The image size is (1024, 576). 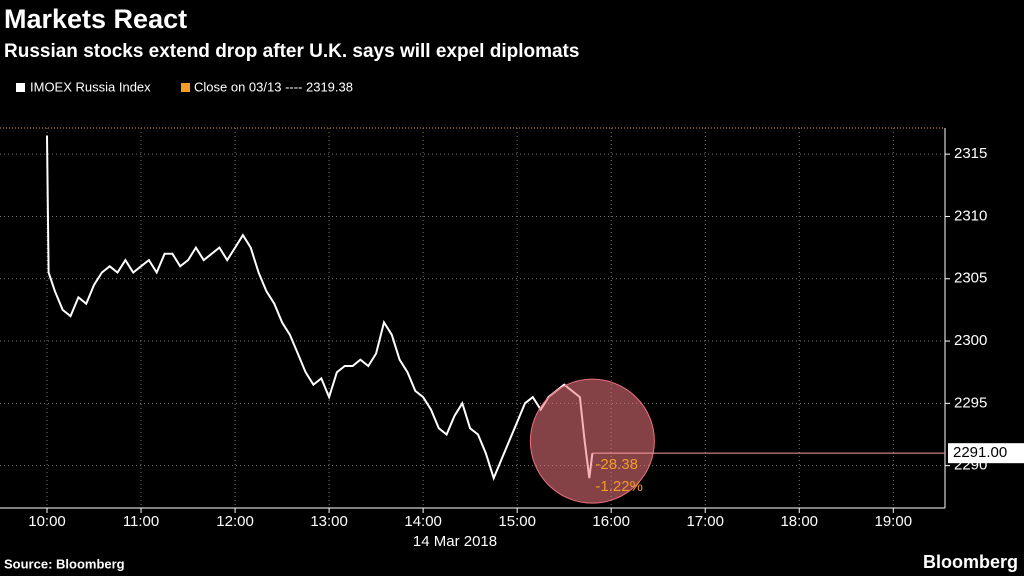 What do you see at coordinates (235, 521) in the screenshot?
I see `x-tick-label: 12:00` at bounding box center [235, 521].